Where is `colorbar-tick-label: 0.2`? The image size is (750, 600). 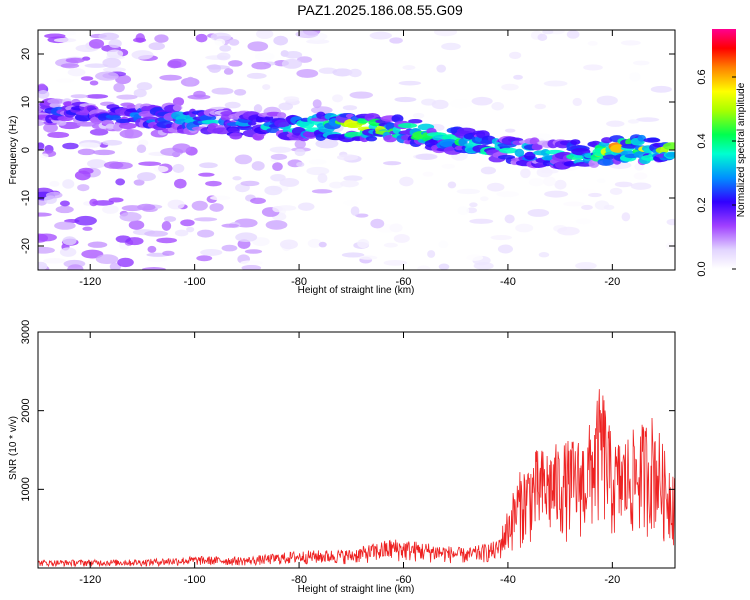
colorbar-tick-label: 0.2 is located at coordinates (702, 204).